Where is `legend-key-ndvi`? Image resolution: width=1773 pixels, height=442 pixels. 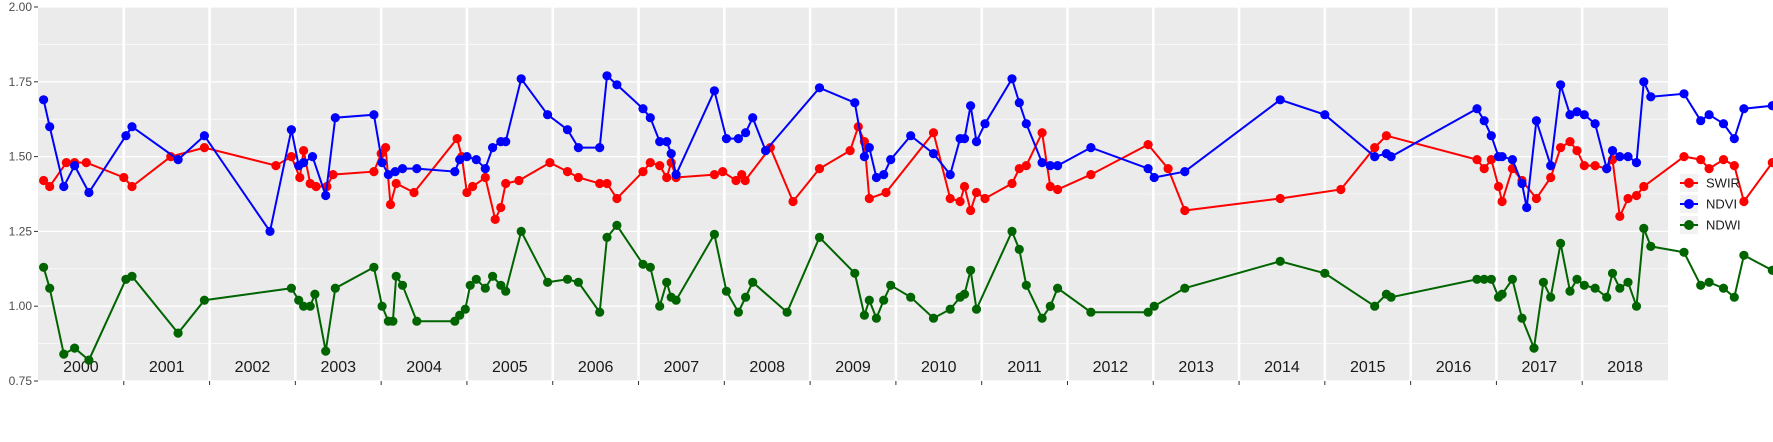
legend-key-ndvi is located at coordinates (1689, 204).